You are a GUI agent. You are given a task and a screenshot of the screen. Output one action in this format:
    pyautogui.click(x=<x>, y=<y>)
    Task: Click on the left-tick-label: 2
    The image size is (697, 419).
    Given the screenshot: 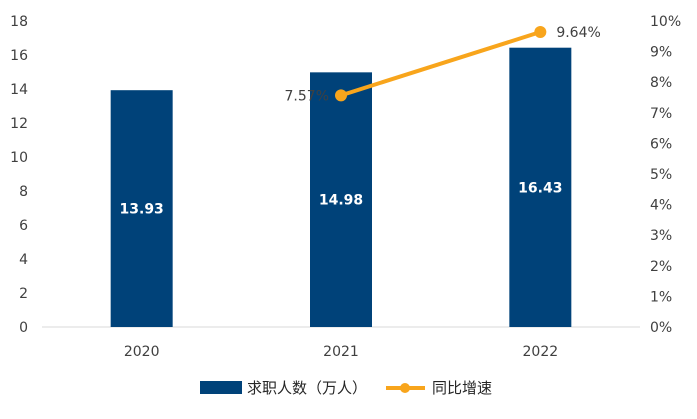 What is the action you would take?
    pyautogui.click(x=23, y=294)
    